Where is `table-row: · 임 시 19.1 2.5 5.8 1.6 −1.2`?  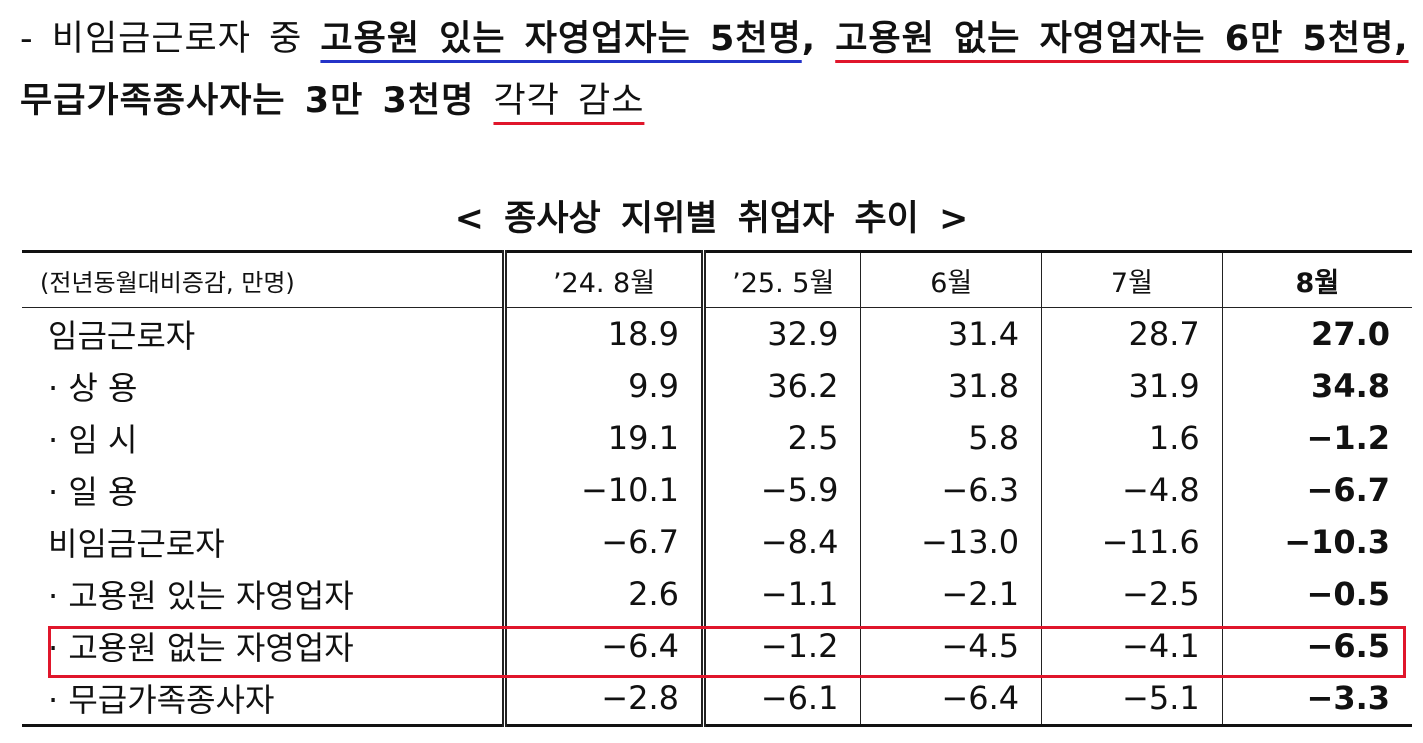 table-row: · 임 시 19.1 2.5 5.8 1.6 −1.2 is located at coordinates (717, 438).